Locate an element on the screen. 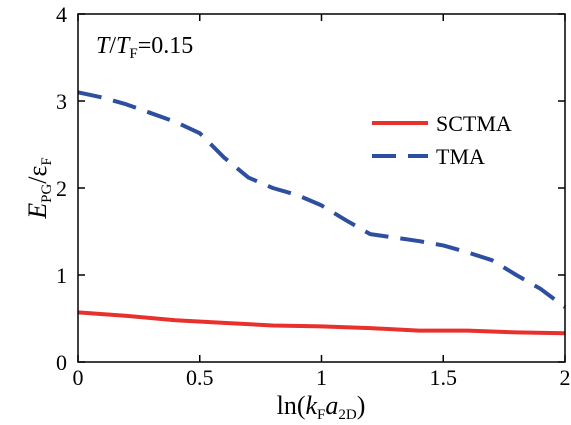  annotation-t: T is located at coordinates (103, 46).